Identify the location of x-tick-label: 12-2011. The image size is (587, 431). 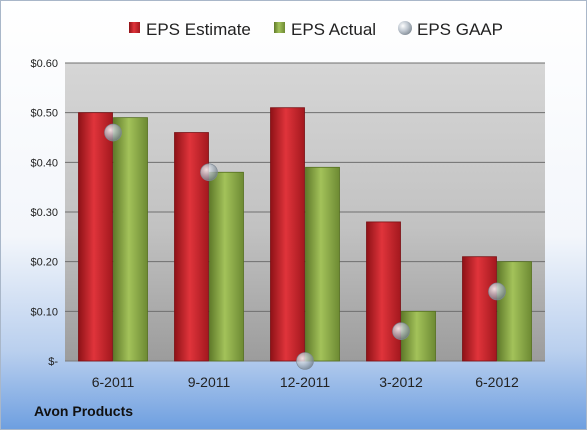
(305, 382).